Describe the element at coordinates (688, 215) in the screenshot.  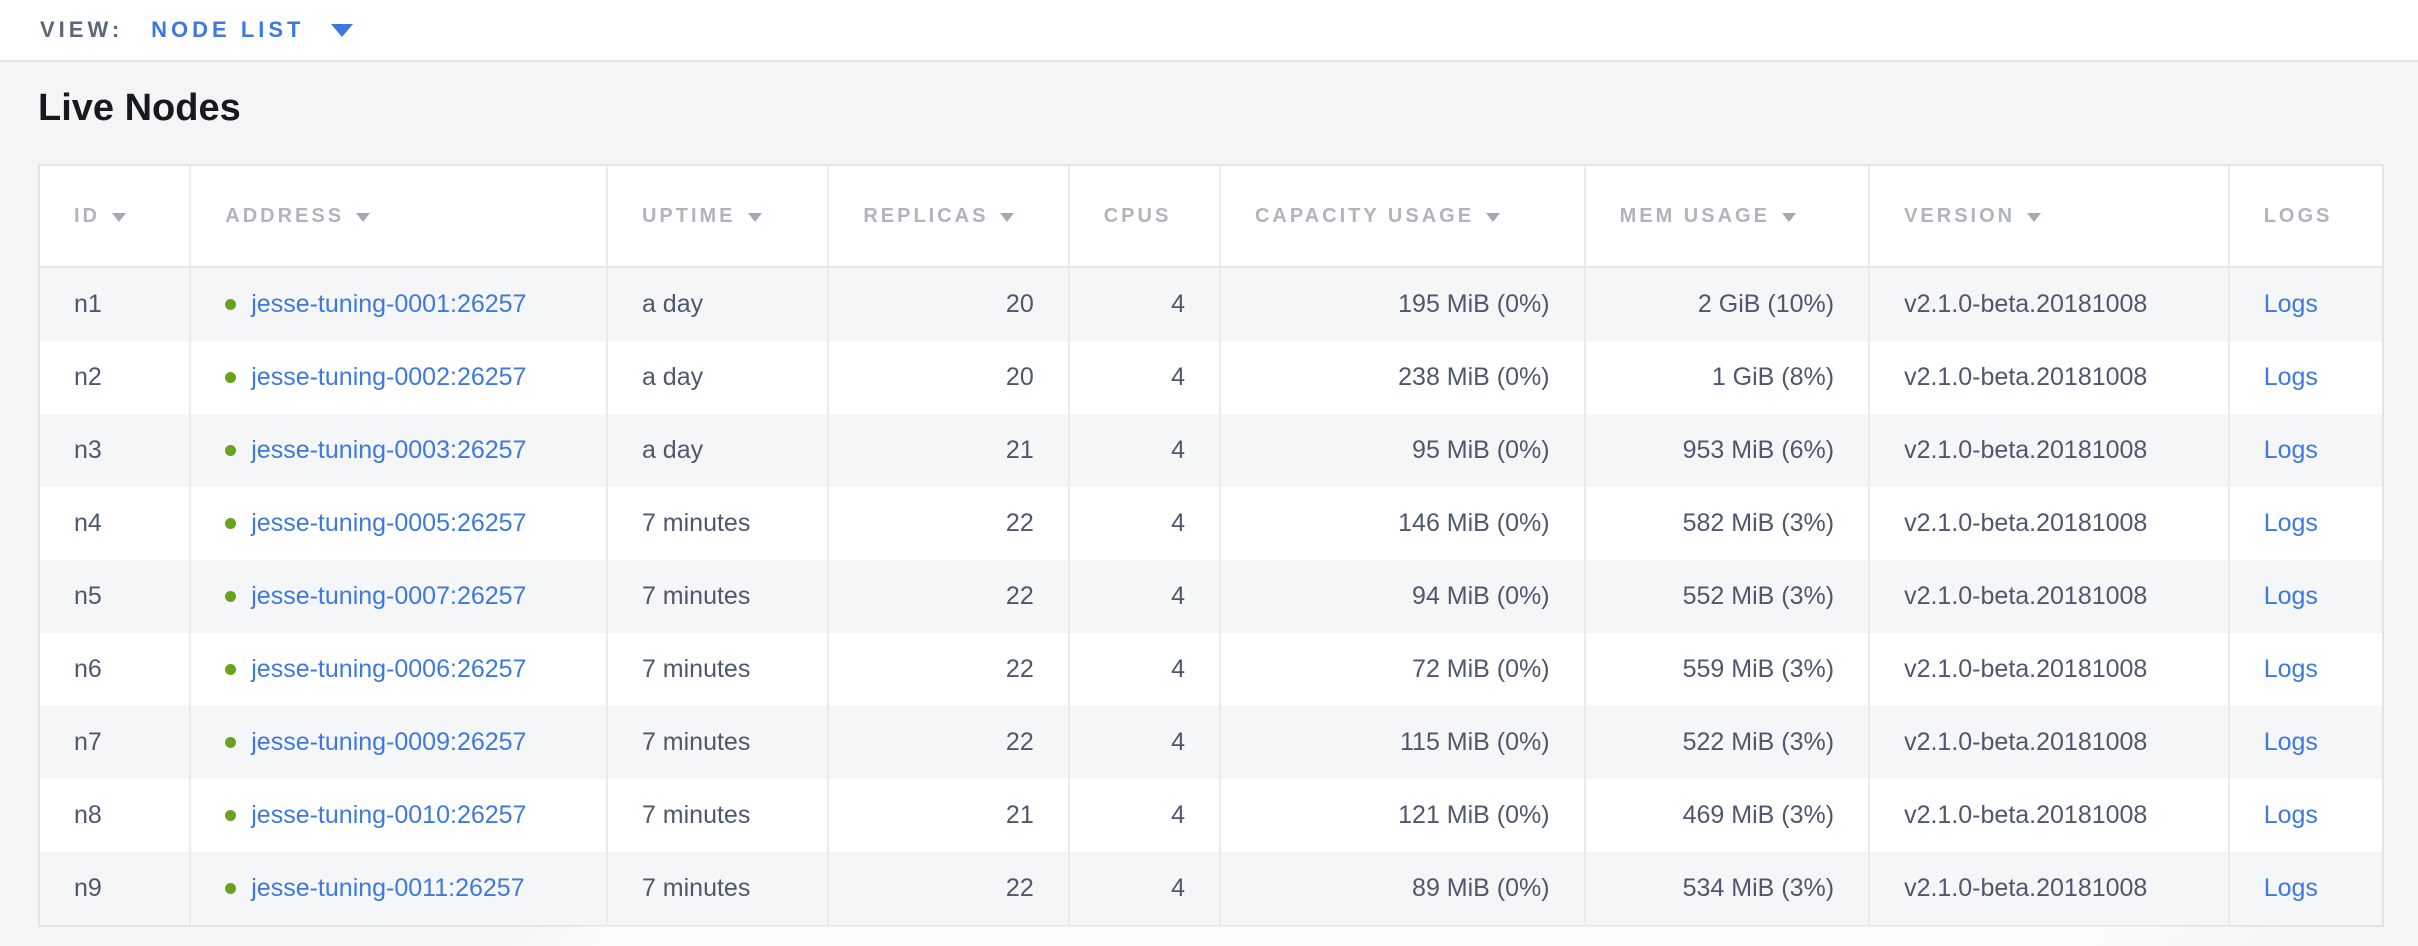
I see `column-label: UPTIME` at that location.